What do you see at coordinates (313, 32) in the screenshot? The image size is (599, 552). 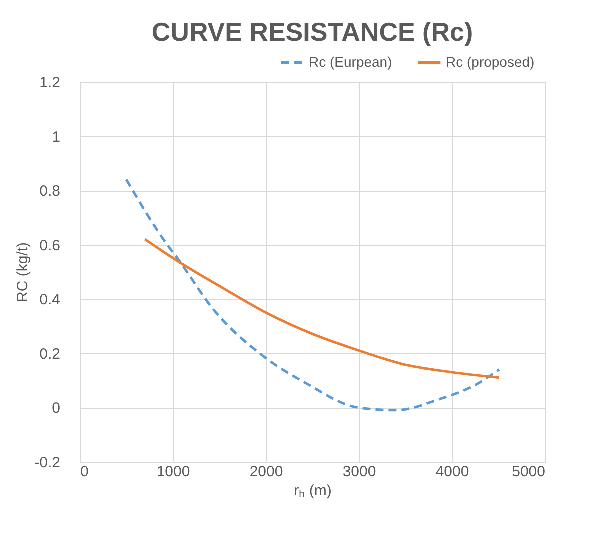 I see `chart-title: CURVE RESISTANCE (Rc)` at bounding box center [313, 32].